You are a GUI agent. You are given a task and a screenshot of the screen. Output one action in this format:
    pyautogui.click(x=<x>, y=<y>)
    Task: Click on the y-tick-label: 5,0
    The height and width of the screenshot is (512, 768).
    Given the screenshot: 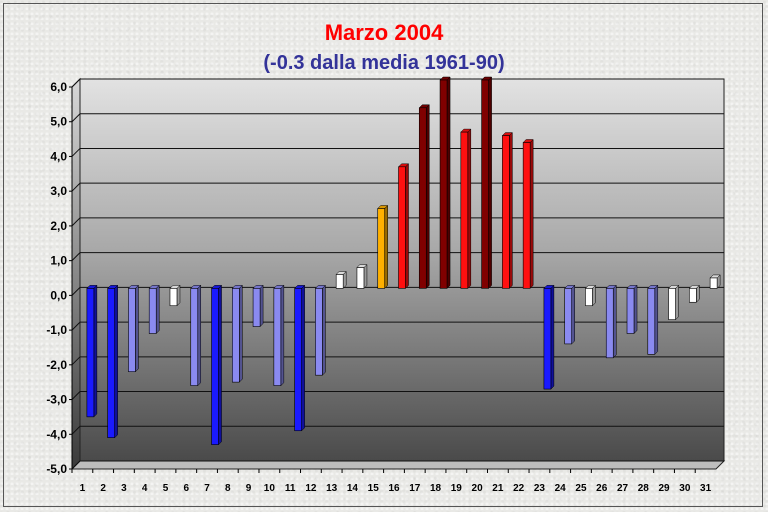 What is the action you would take?
    pyautogui.click(x=58, y=122)
    